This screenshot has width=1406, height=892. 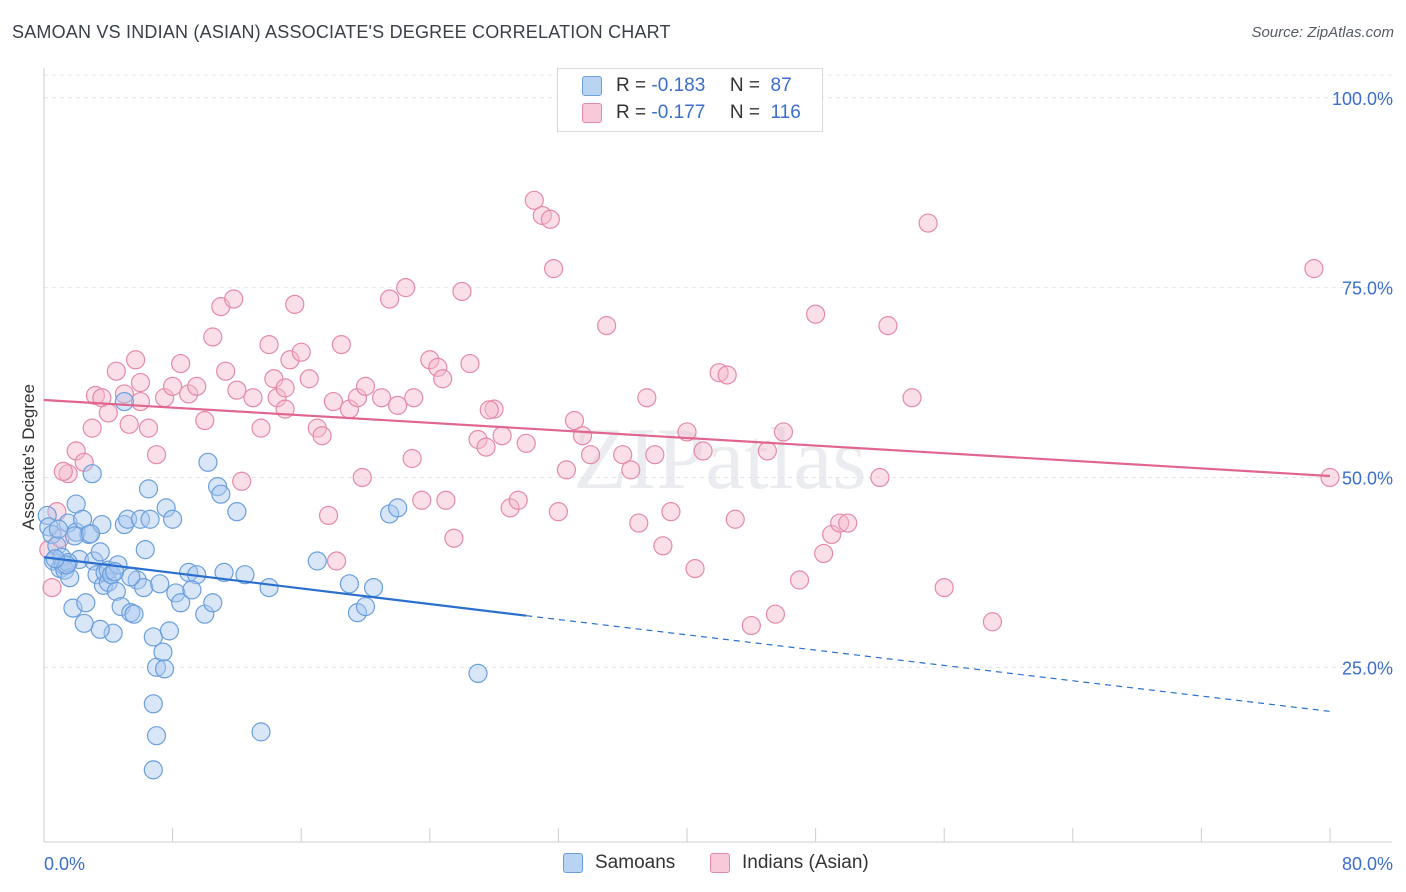 I want to click on legend-label-samoans: Samoans, so click(x=635, y=862).